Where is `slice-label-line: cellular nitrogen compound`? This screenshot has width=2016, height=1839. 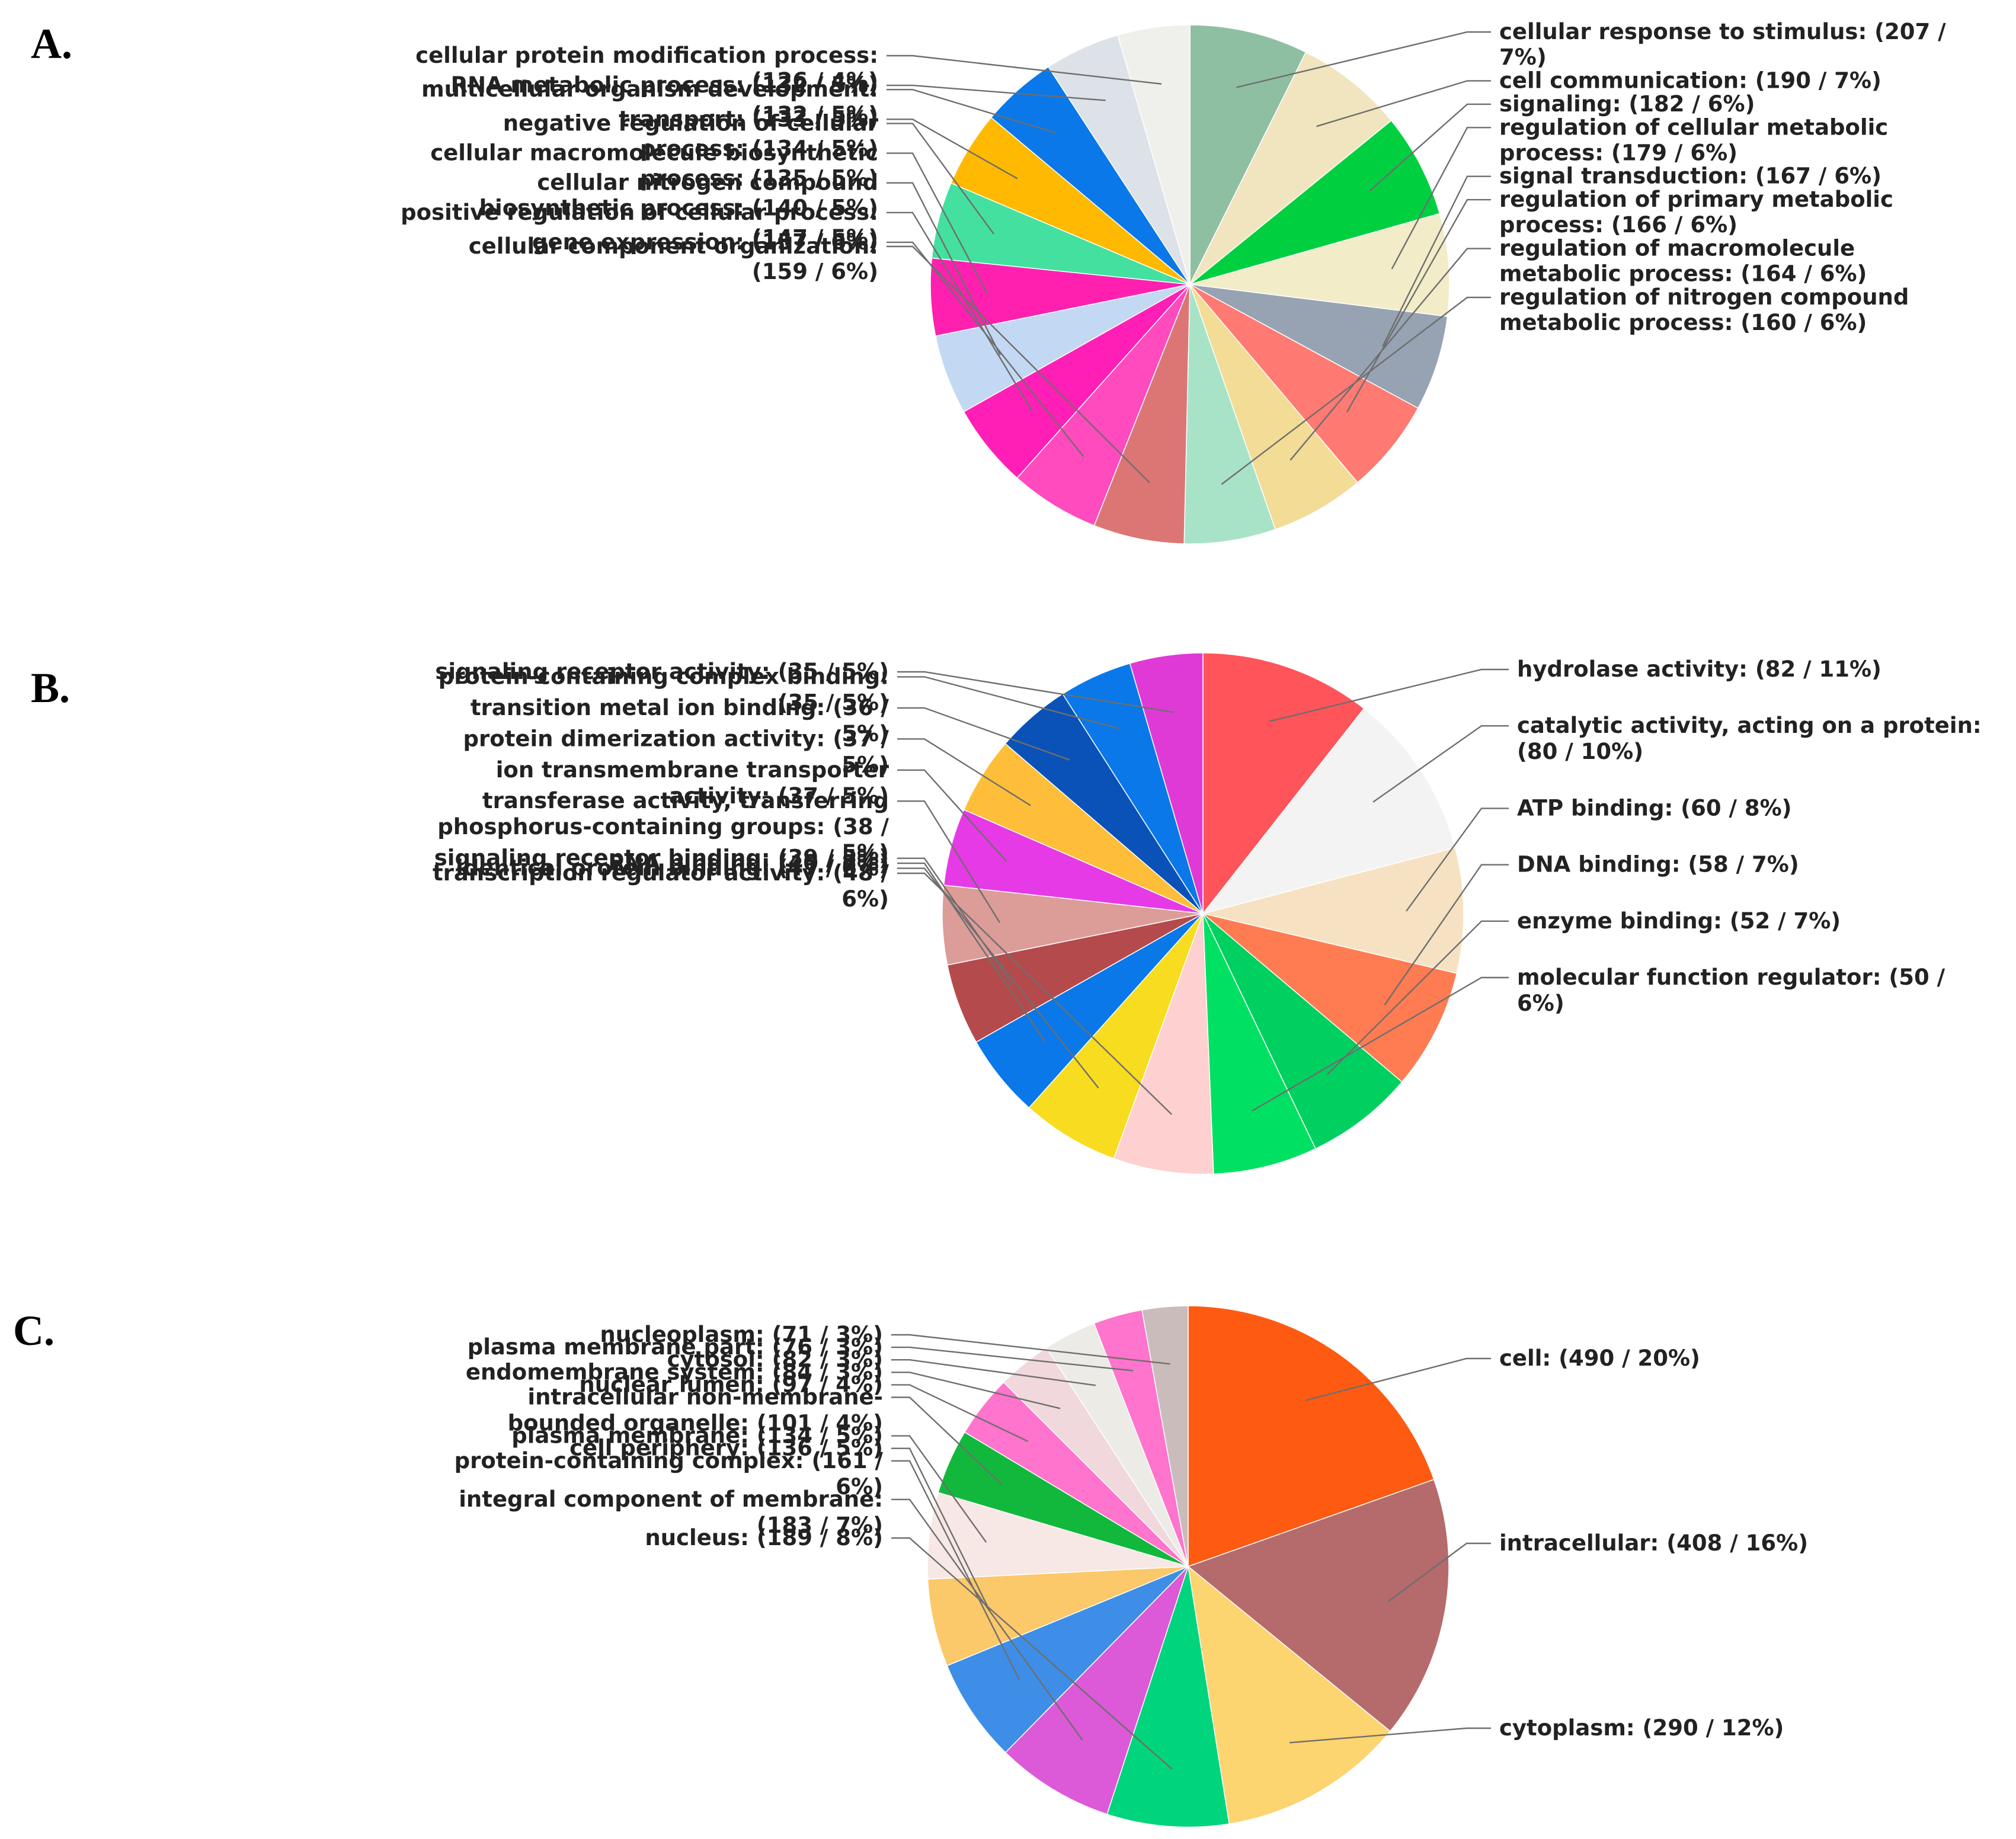 slice-label-line: cellular nitrogen compound is located at coordinates (707, 183).